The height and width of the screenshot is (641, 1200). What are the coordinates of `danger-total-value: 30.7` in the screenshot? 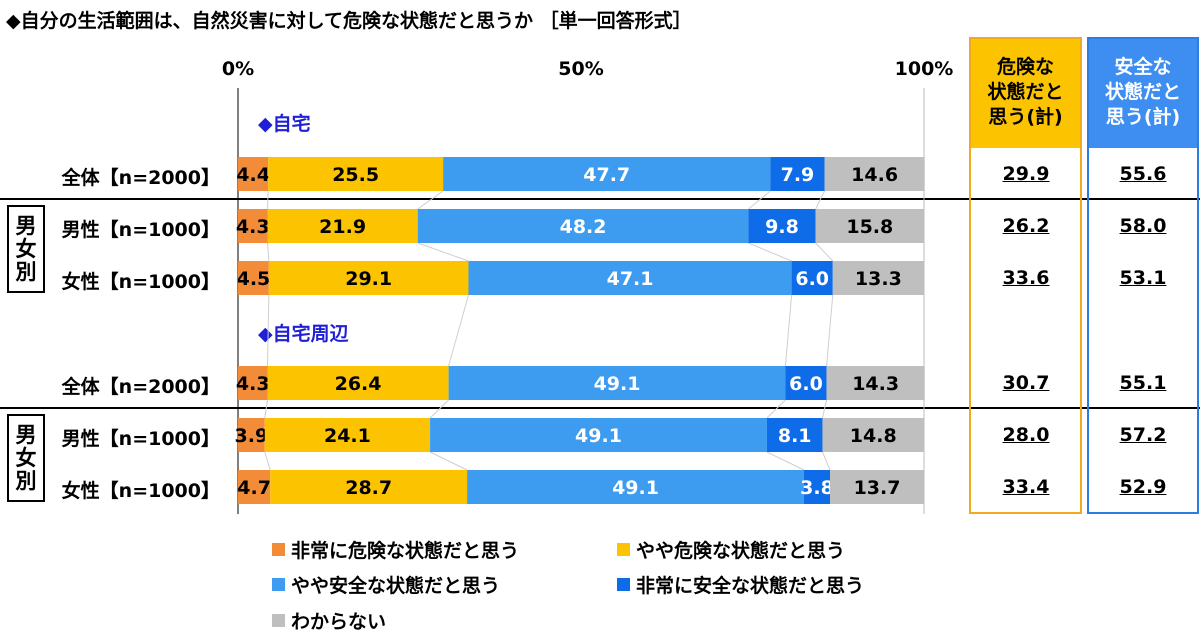 It's located at (1026, 383).